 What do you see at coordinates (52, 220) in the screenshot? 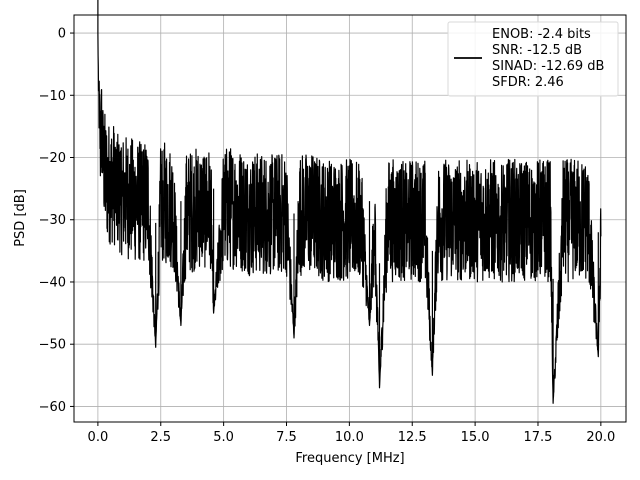
I see `y-tick-label: −30` at bounding box center [52, 220].